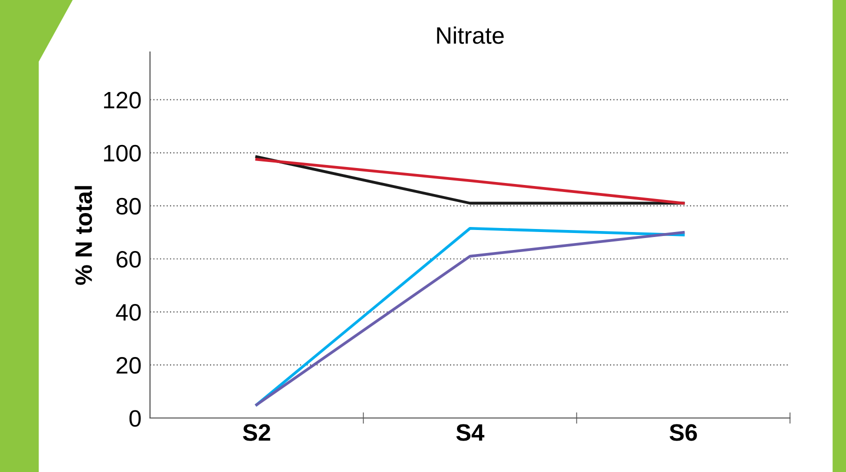 This screenshot has width=846, height=472. Describe the element at coordinates (122, 153) in the screenshot. I see `y-tick-label: 100` at that location.